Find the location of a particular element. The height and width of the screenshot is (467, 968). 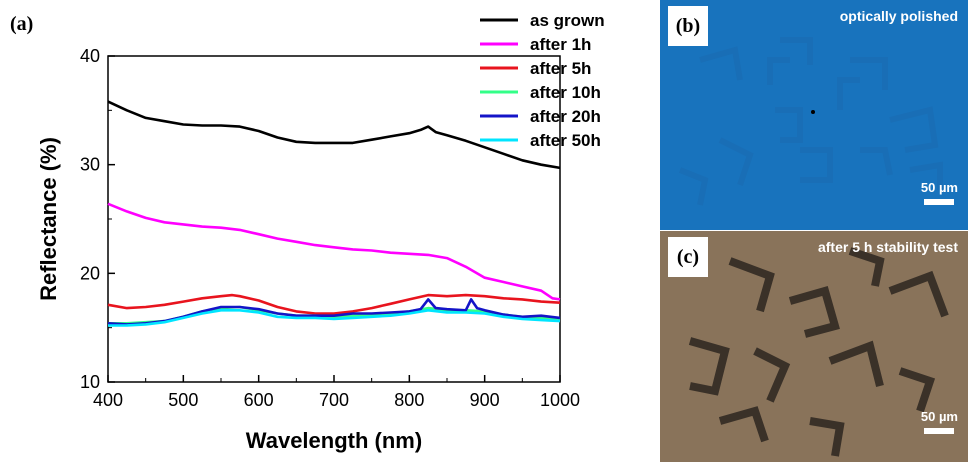

panel-b-scale-bar is located at coordinates (939, 202).